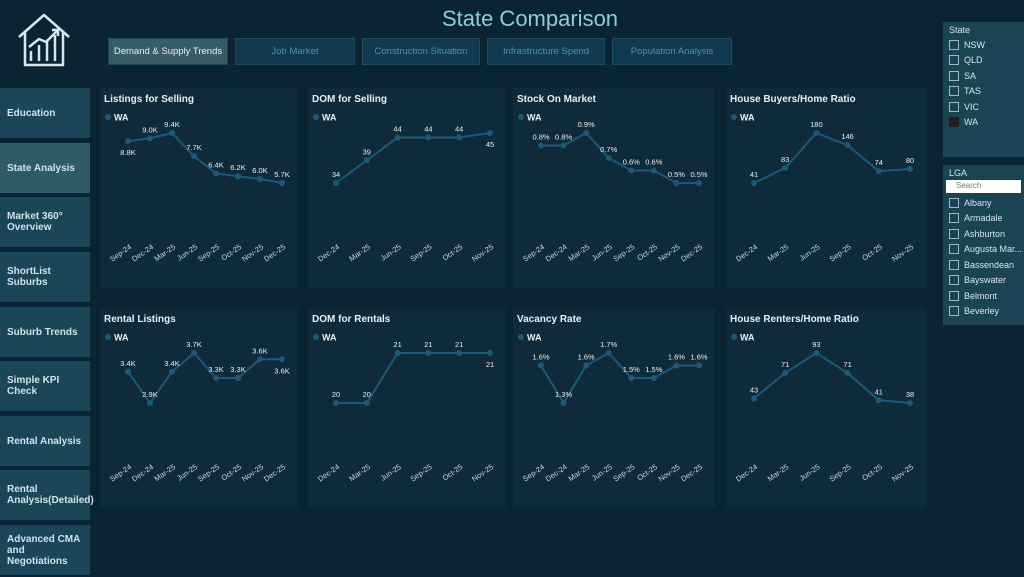 This screenshot has height=577, width=1024. Describe the element at coordinates (972, 106) in the screenshot. I see `slicer-item-label: VIC` at that location.